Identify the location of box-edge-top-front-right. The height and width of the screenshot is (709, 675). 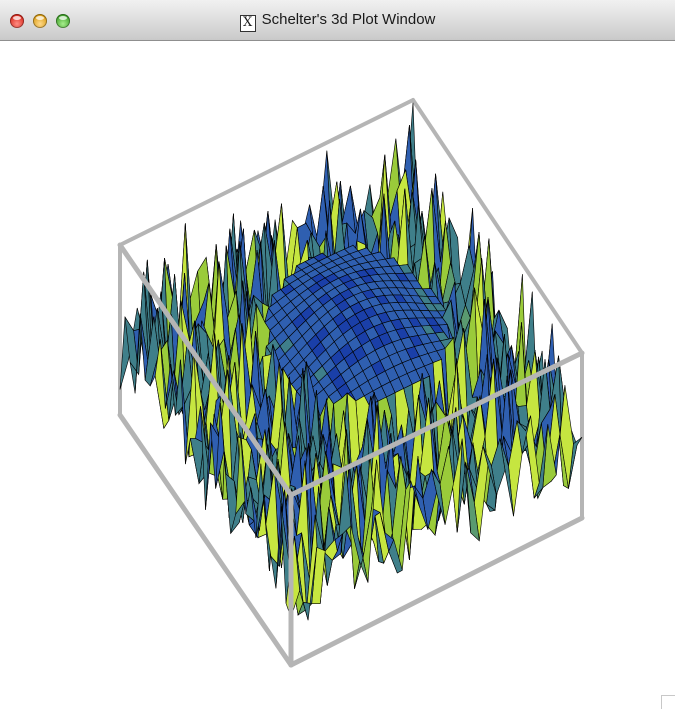
(436, 424).